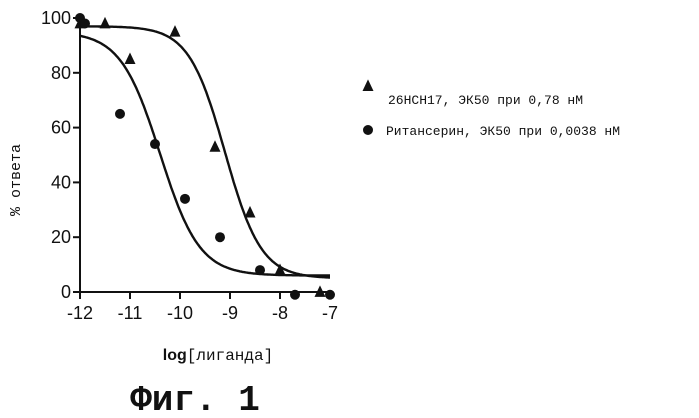 Image resolution: width=699 pixels, height=418 pixels. I want to click on x-axis-label: log[лиганда], so click(218, 356).